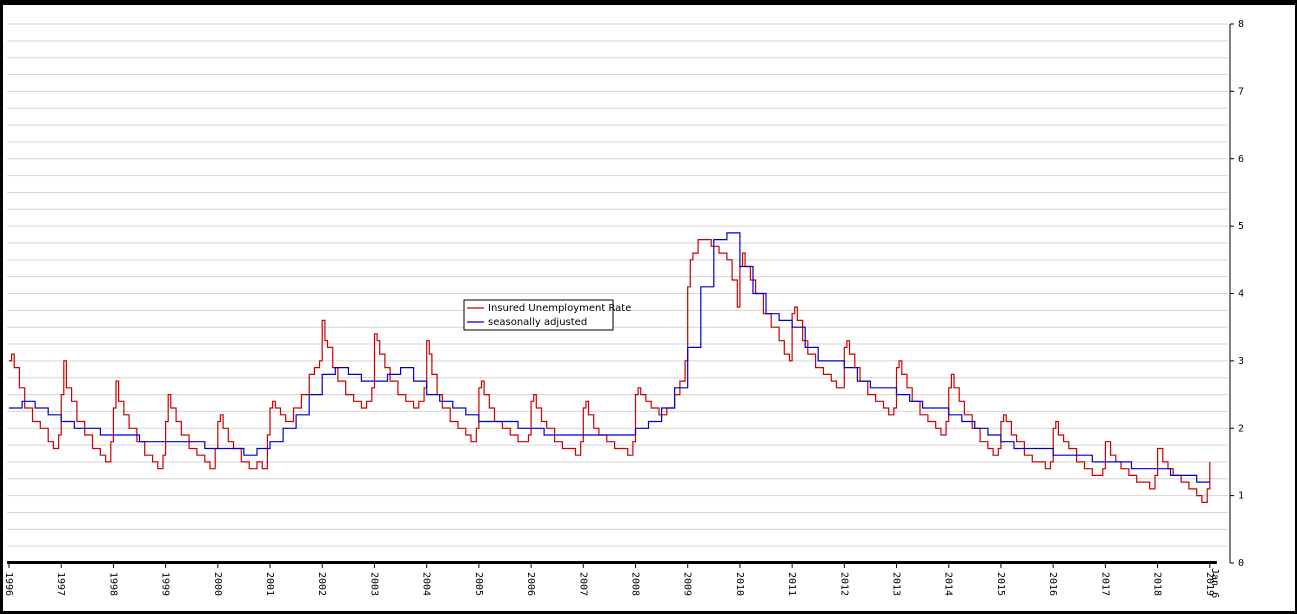  I want to click on x-tick-label: 2018, so click(1157, 584).